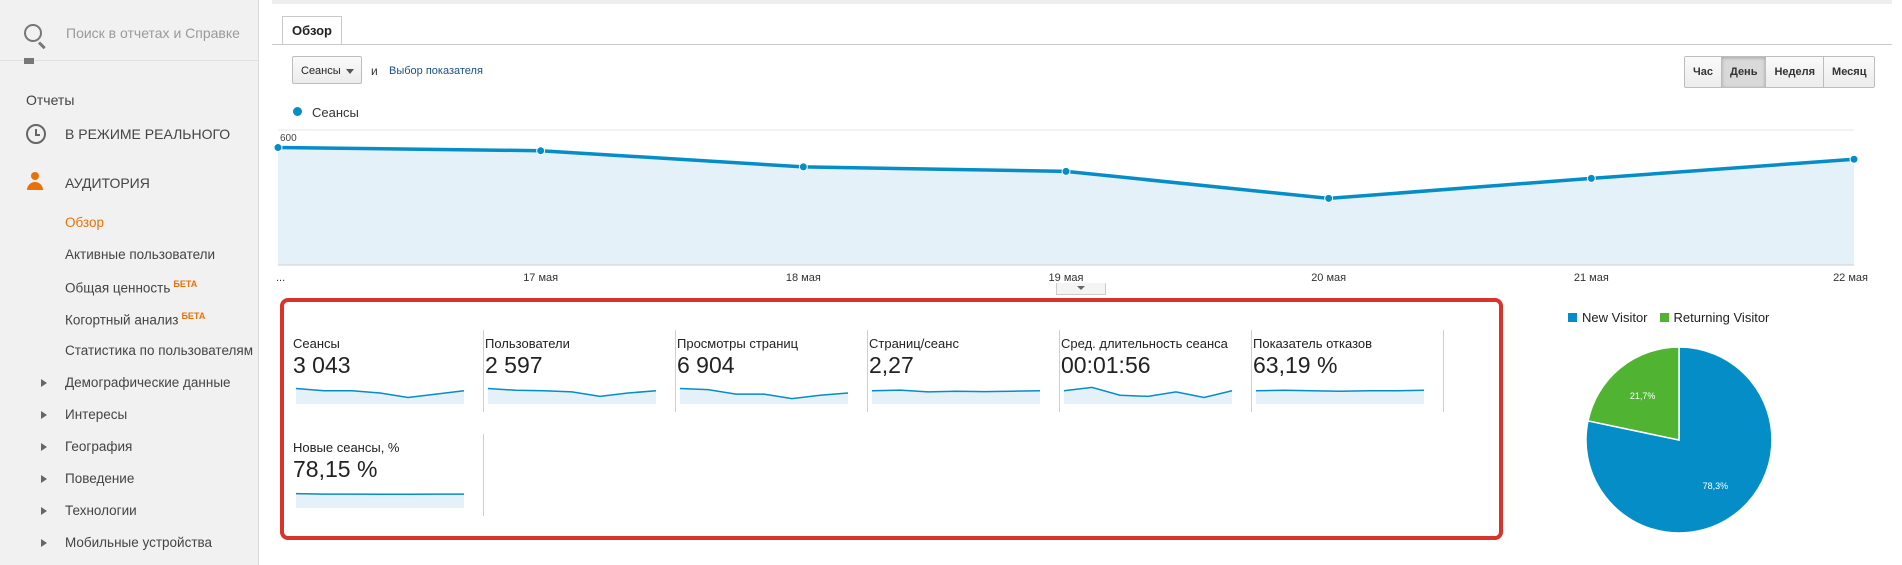 This screenshot has height=565, width=1902. Describe the element at coordinates (96, 414) in the screenshot. I see `sidebar-item-interests: Интересы` at that location.